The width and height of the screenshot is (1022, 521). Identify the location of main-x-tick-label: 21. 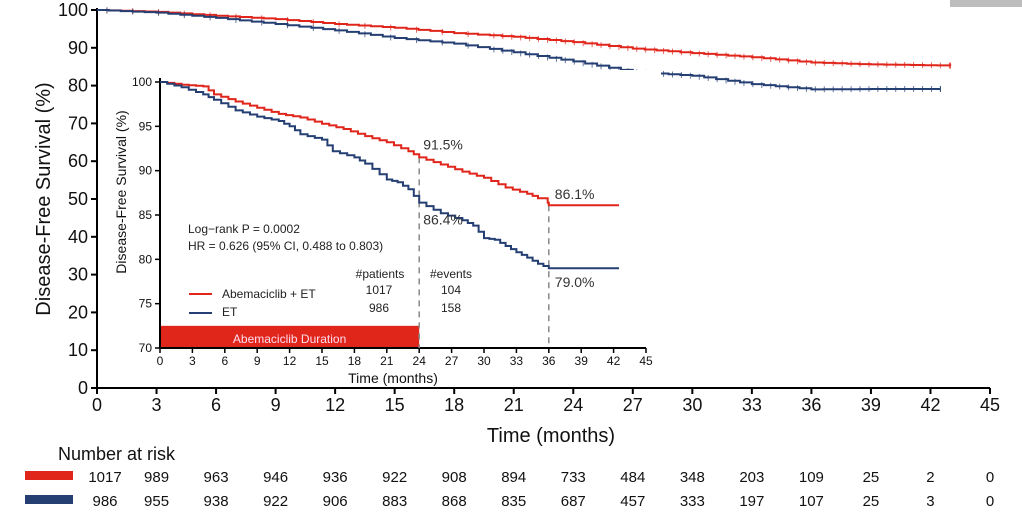
(514, 405).